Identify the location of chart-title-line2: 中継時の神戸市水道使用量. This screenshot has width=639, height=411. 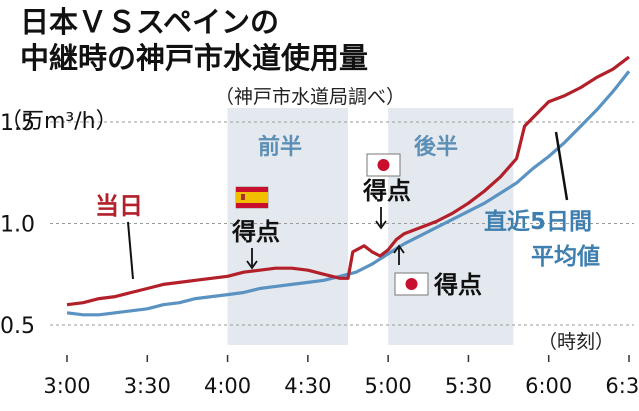
(194, 58).